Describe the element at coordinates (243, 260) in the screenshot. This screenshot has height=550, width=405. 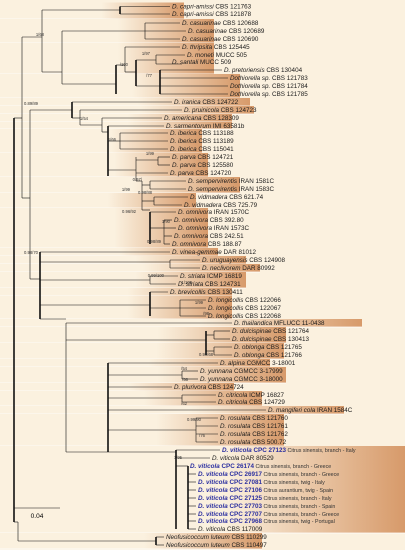
I see `leaf-label: D. uruguayensis CBS 124908` at that location.